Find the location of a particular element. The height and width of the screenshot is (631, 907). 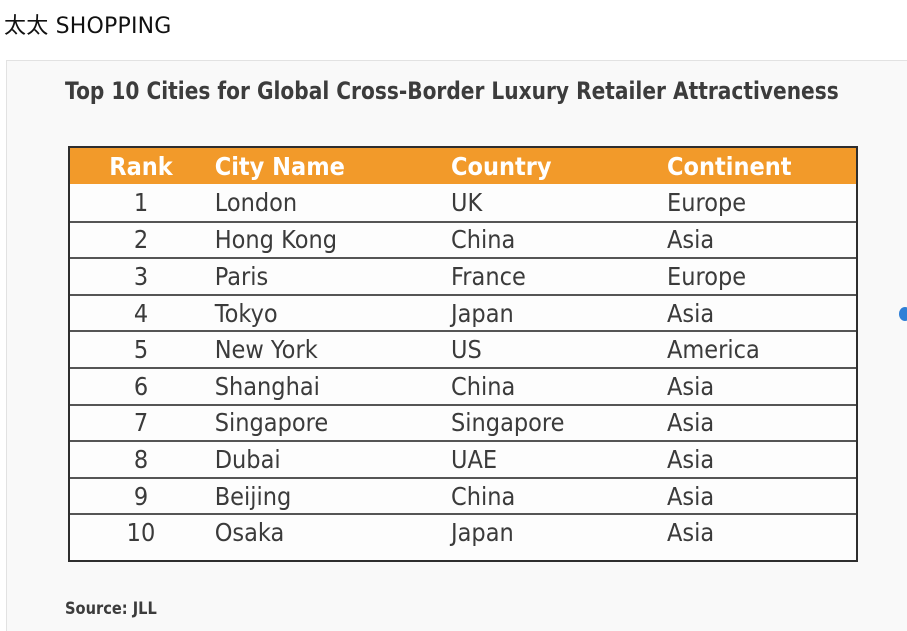

table-row: 10 Osaka Japan Asia is located at coordinates (463, 531).